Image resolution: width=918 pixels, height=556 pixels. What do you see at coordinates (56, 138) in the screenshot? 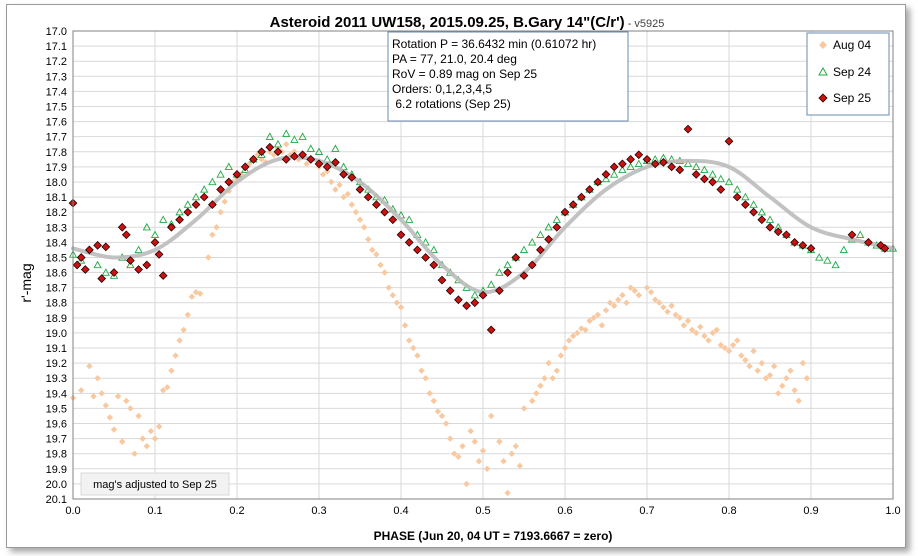
I see `y-tick-label: 17.7` at bounding box center [56, 138].